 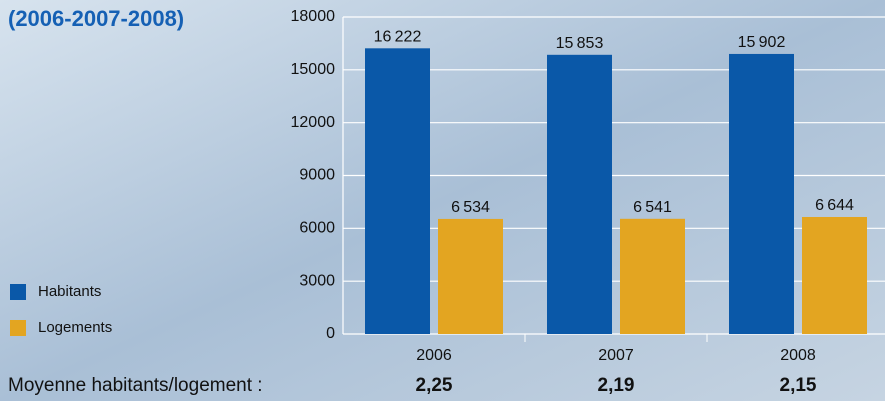 I want to click on chart-title: (2006-2007-2008), so click(x=96, y=18).